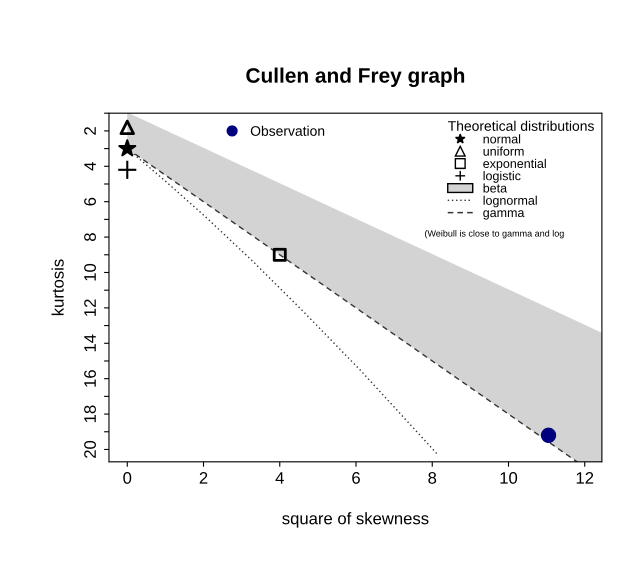 Image resolution: width=641 pixels, height=566 pixels. I want to click on y-tick-label: 12, so click(90, 307).